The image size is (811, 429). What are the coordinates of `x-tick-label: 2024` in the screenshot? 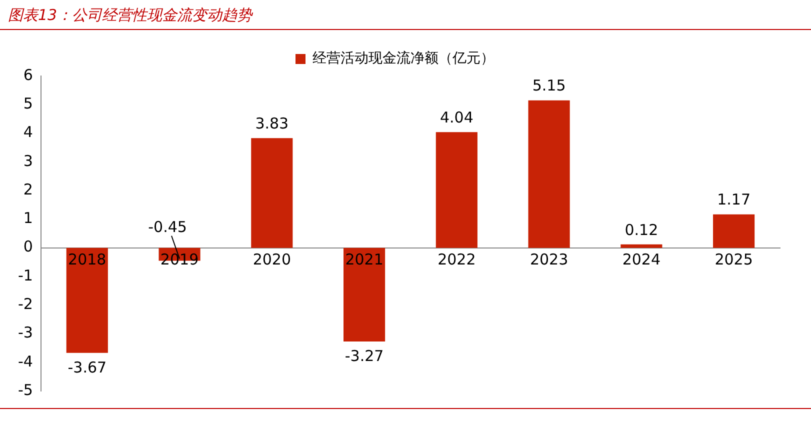 It's located at (641, 259).